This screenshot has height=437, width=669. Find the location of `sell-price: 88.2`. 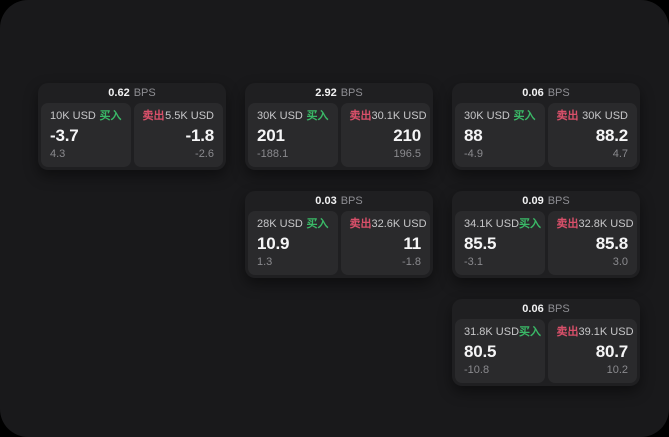

sell-price: 88.2 is located at coordinates (611, 135).